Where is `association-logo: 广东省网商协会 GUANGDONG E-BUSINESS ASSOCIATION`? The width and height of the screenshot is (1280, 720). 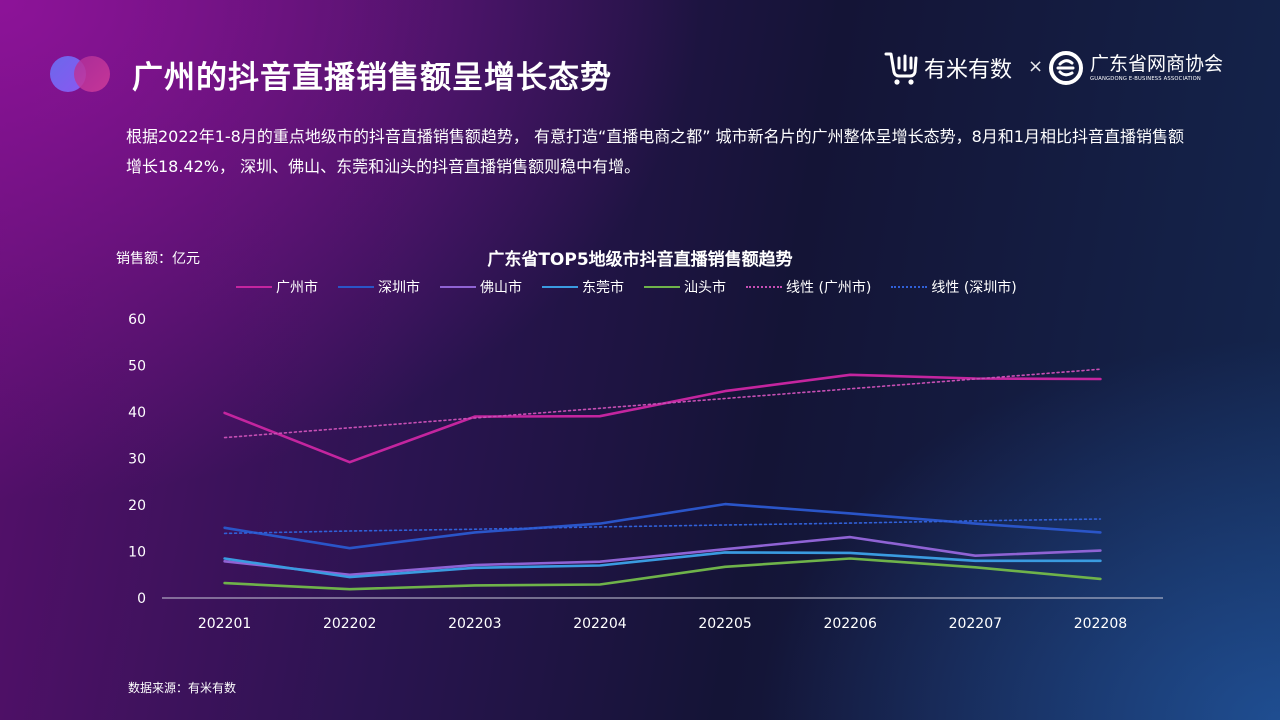 association-logo: 广东省网商协会 GUANGDONG E-BUSINESS ASSOCIATION is located at coordinates (1135, 68).